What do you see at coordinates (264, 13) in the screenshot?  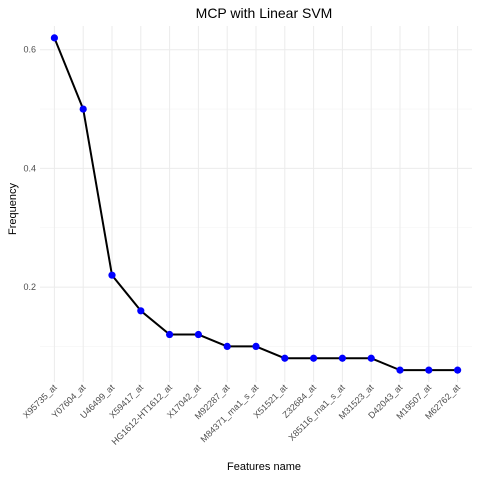 I see `chart-title: MCP with Linear SVM` at bounding box center [264, 13].